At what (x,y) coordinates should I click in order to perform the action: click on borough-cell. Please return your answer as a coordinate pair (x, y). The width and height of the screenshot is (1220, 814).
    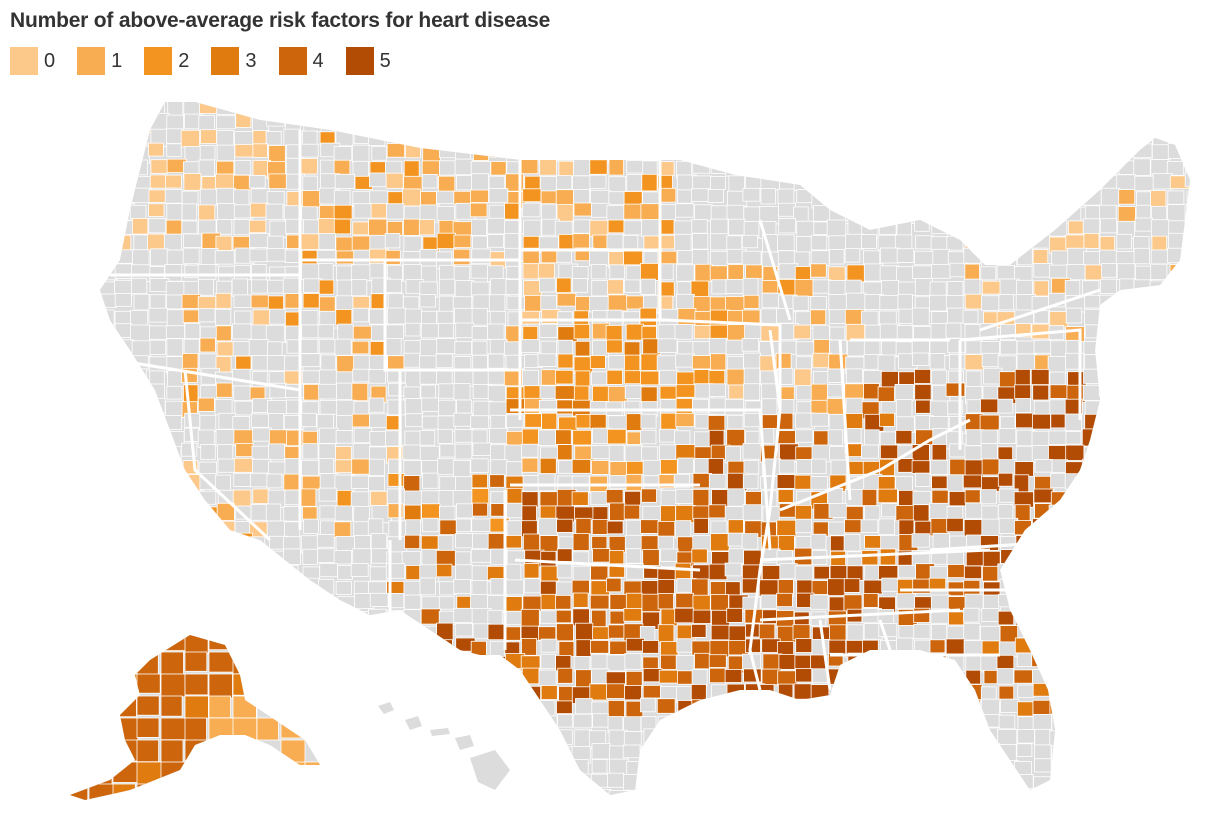
    Looking at the image, I should click on (172, 752).